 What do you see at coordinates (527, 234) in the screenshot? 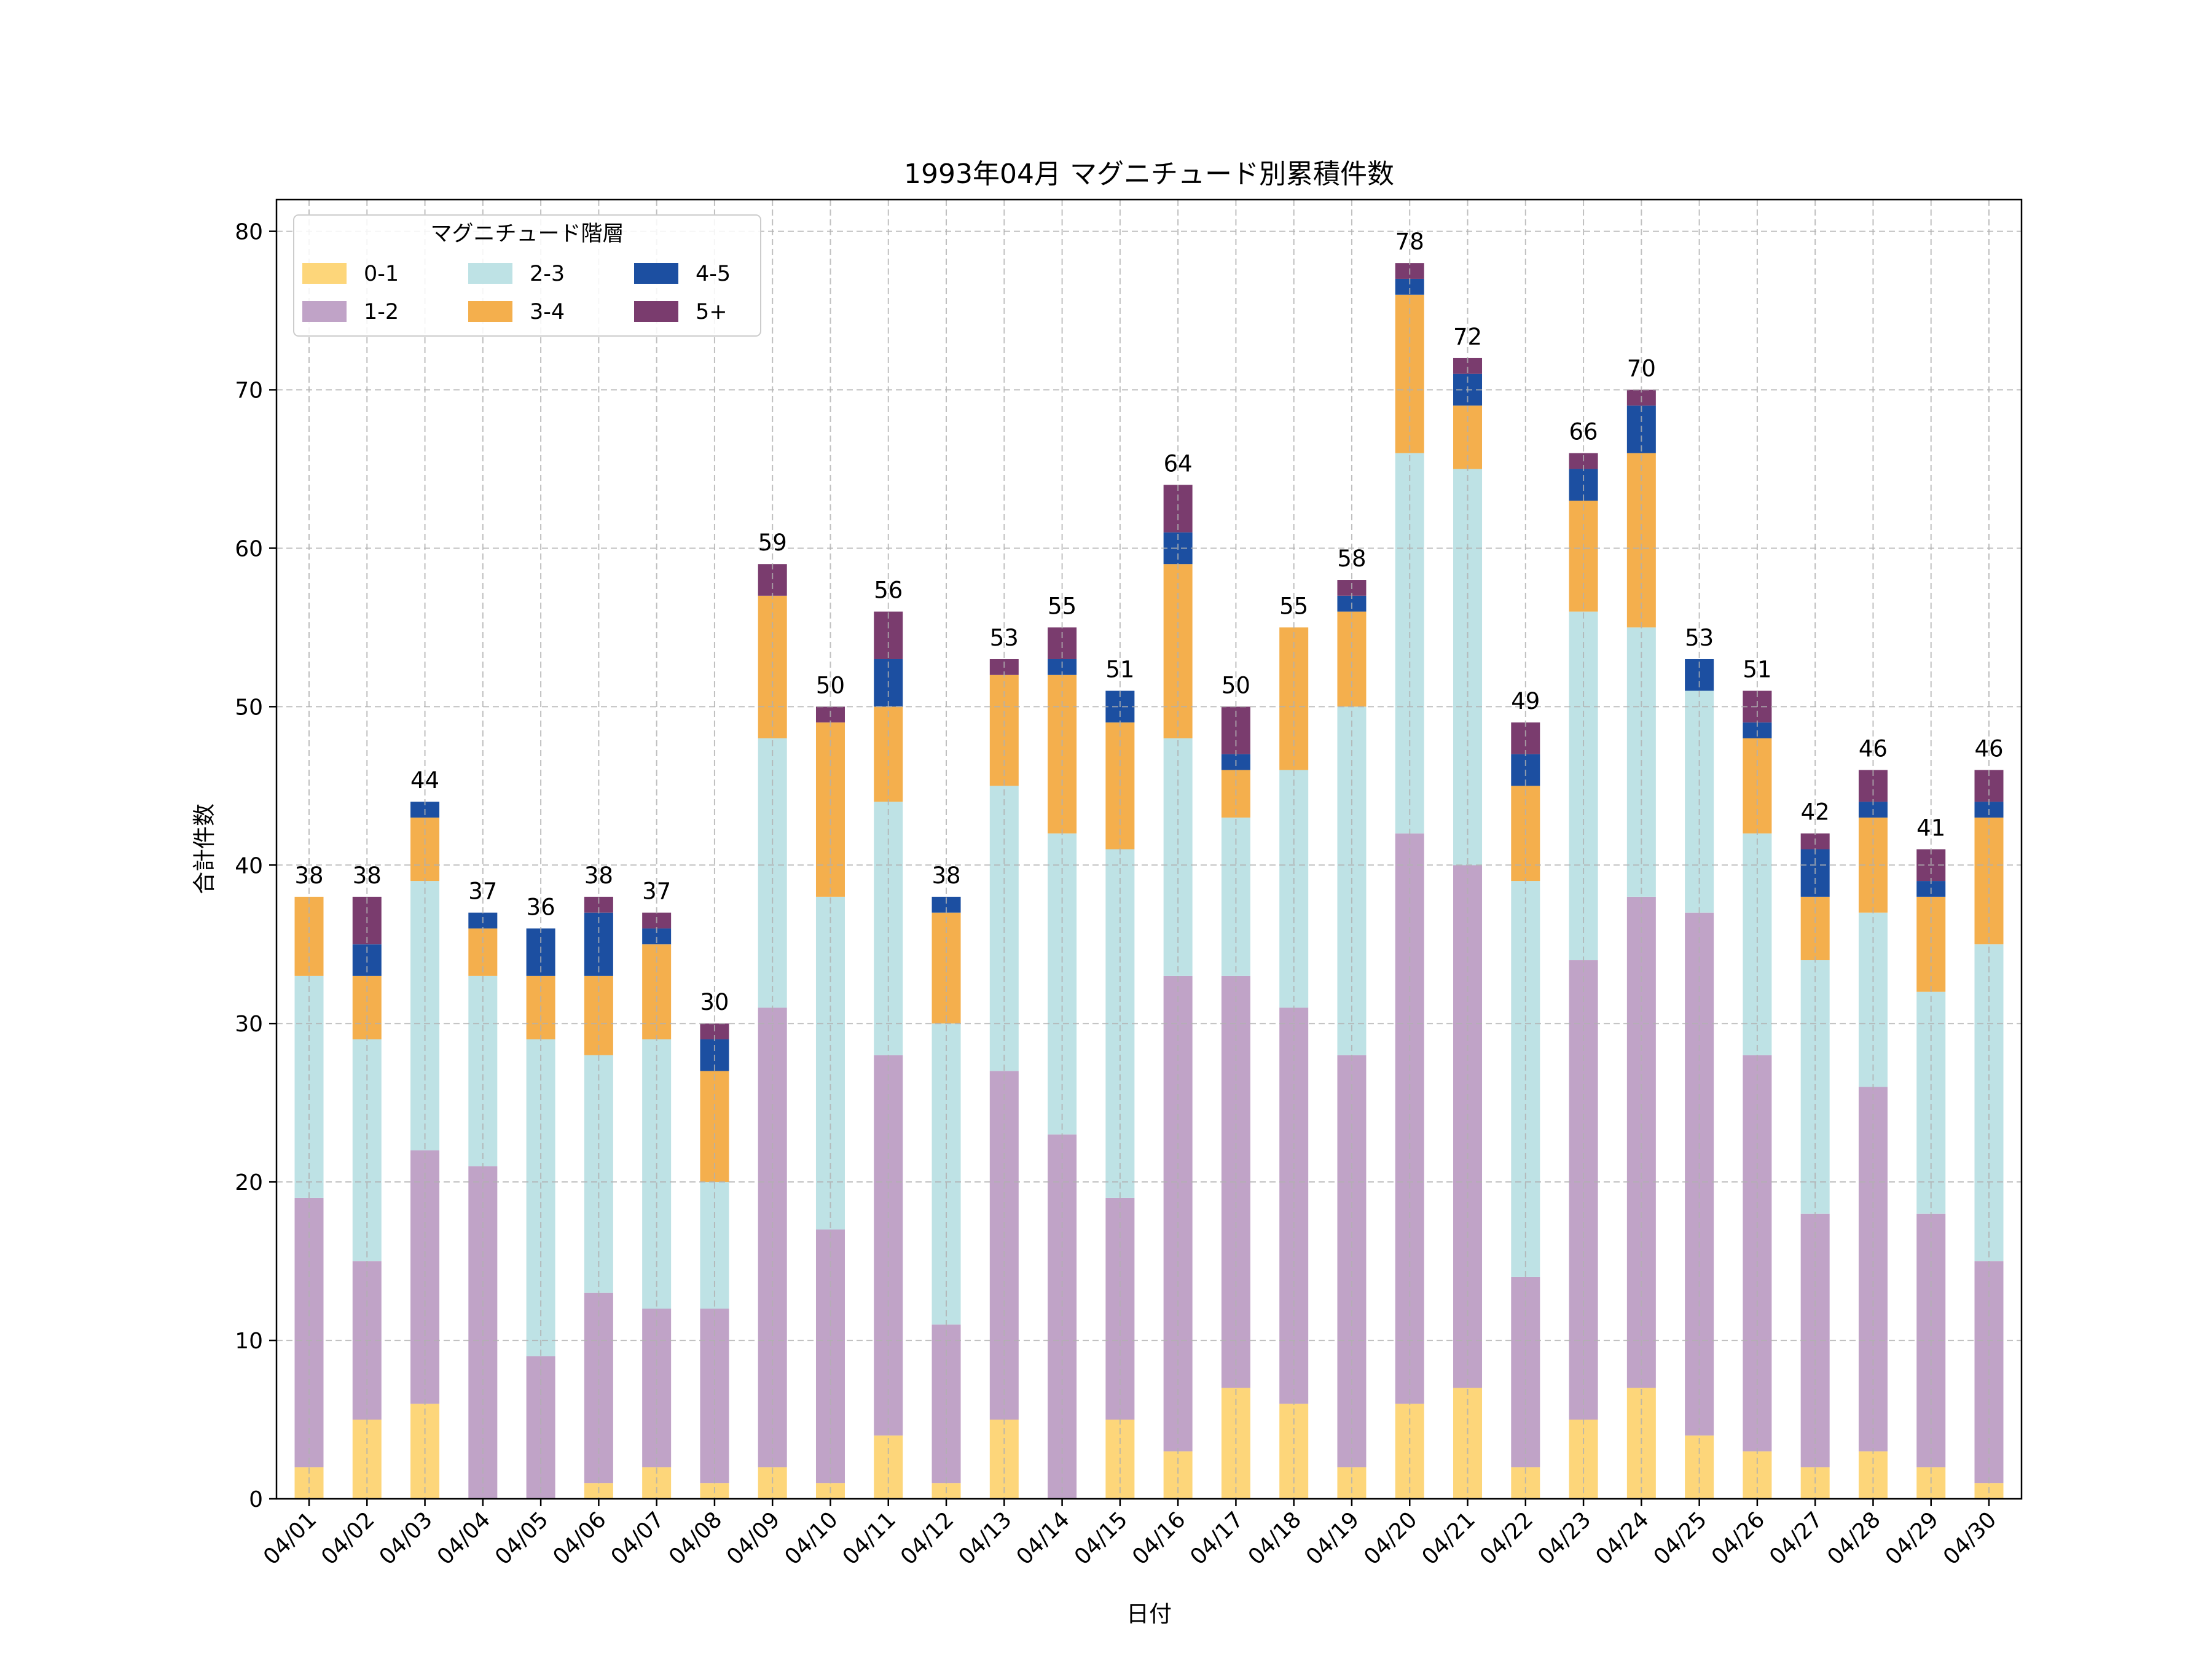
I see `legend-title: マグニチュード階層` at bounding box center [527, 234].